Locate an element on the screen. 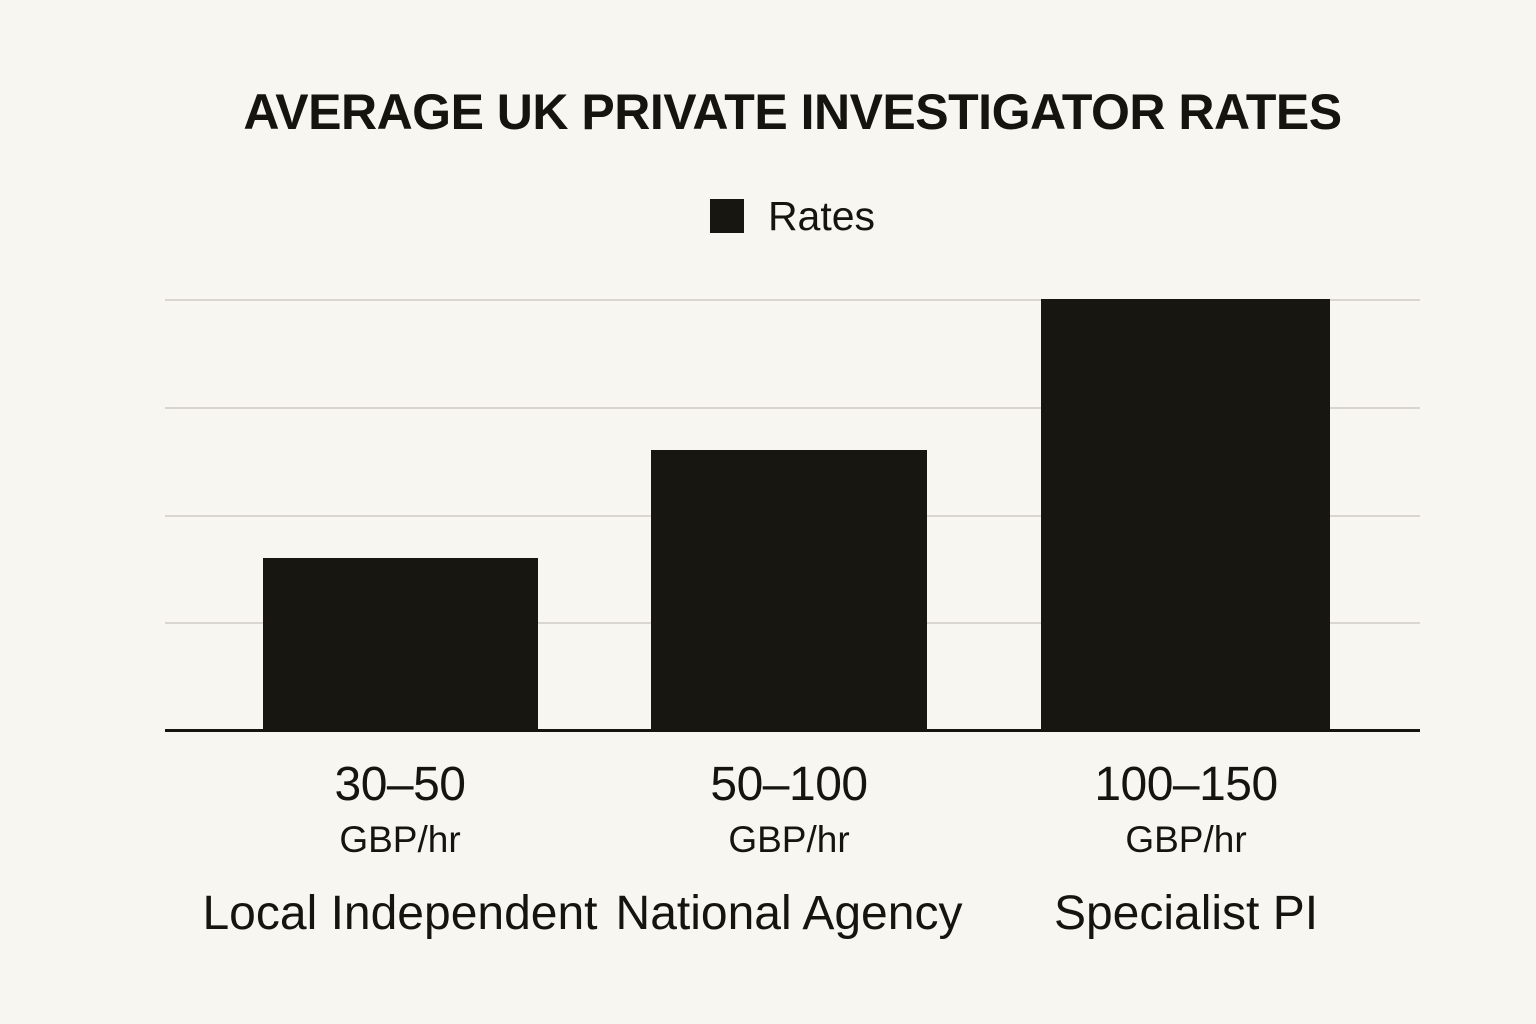 This screenshot has height=1024, width=1536. bar-national-agency is located at coordinates (789, 590).